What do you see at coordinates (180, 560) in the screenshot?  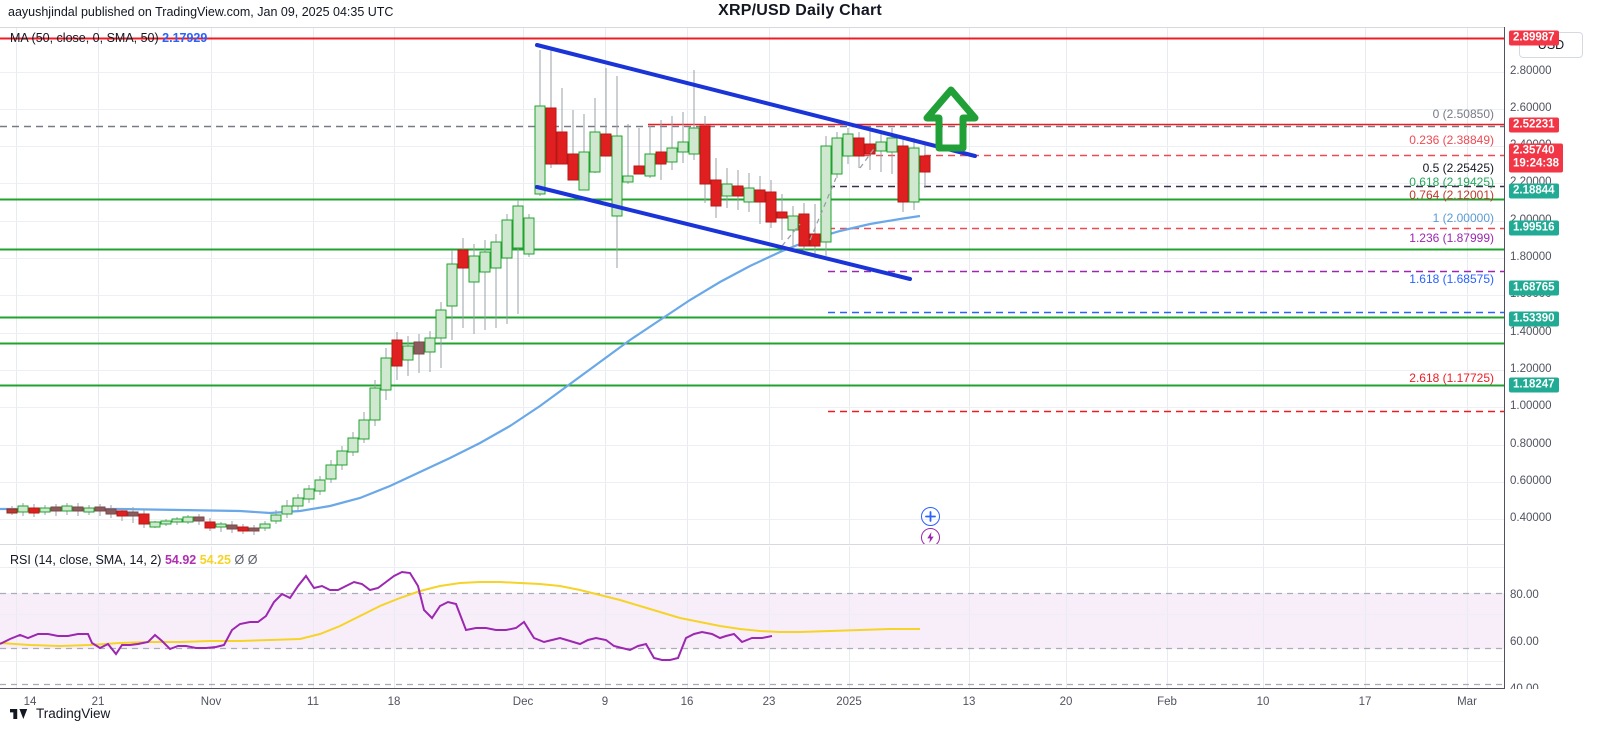 I see `rsi-legend-value: 54.92` at bounding box center [180, 560].